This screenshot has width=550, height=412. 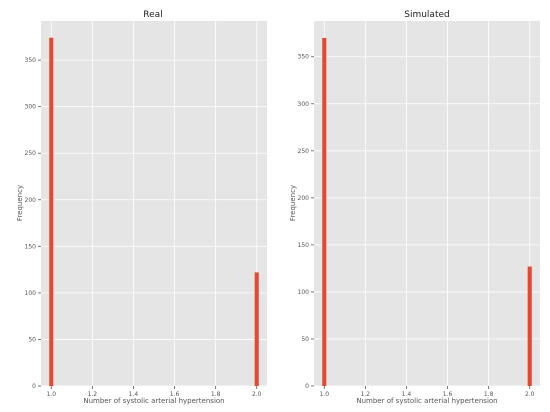 What do you see at coordinates (306, 222) in the screenshot?
I see `chart-simulated-y-ticks: 0 50 100 150 200 250 300 350` at bounding box center [306, 222].